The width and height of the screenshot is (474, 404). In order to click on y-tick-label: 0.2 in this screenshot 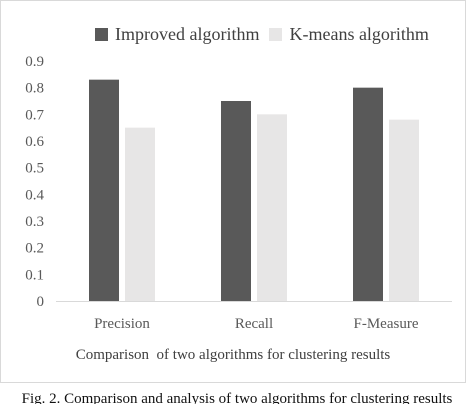, I will do `click(34, 249)`.